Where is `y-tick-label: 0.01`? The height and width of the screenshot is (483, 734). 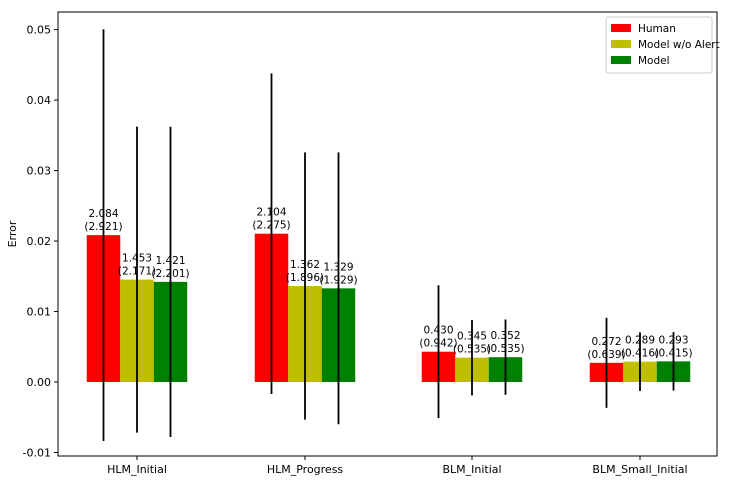 y-tick-label: 0.01 is located at coordinates (39, 312).